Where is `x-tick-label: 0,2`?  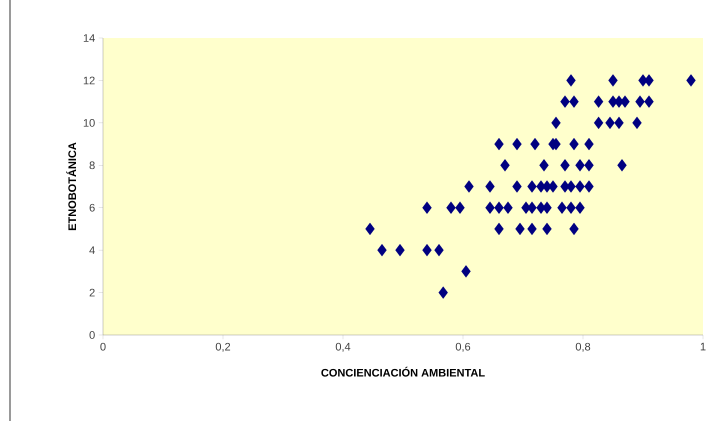 x-tick-label: 0,2 is located at coordinates (223, 347).